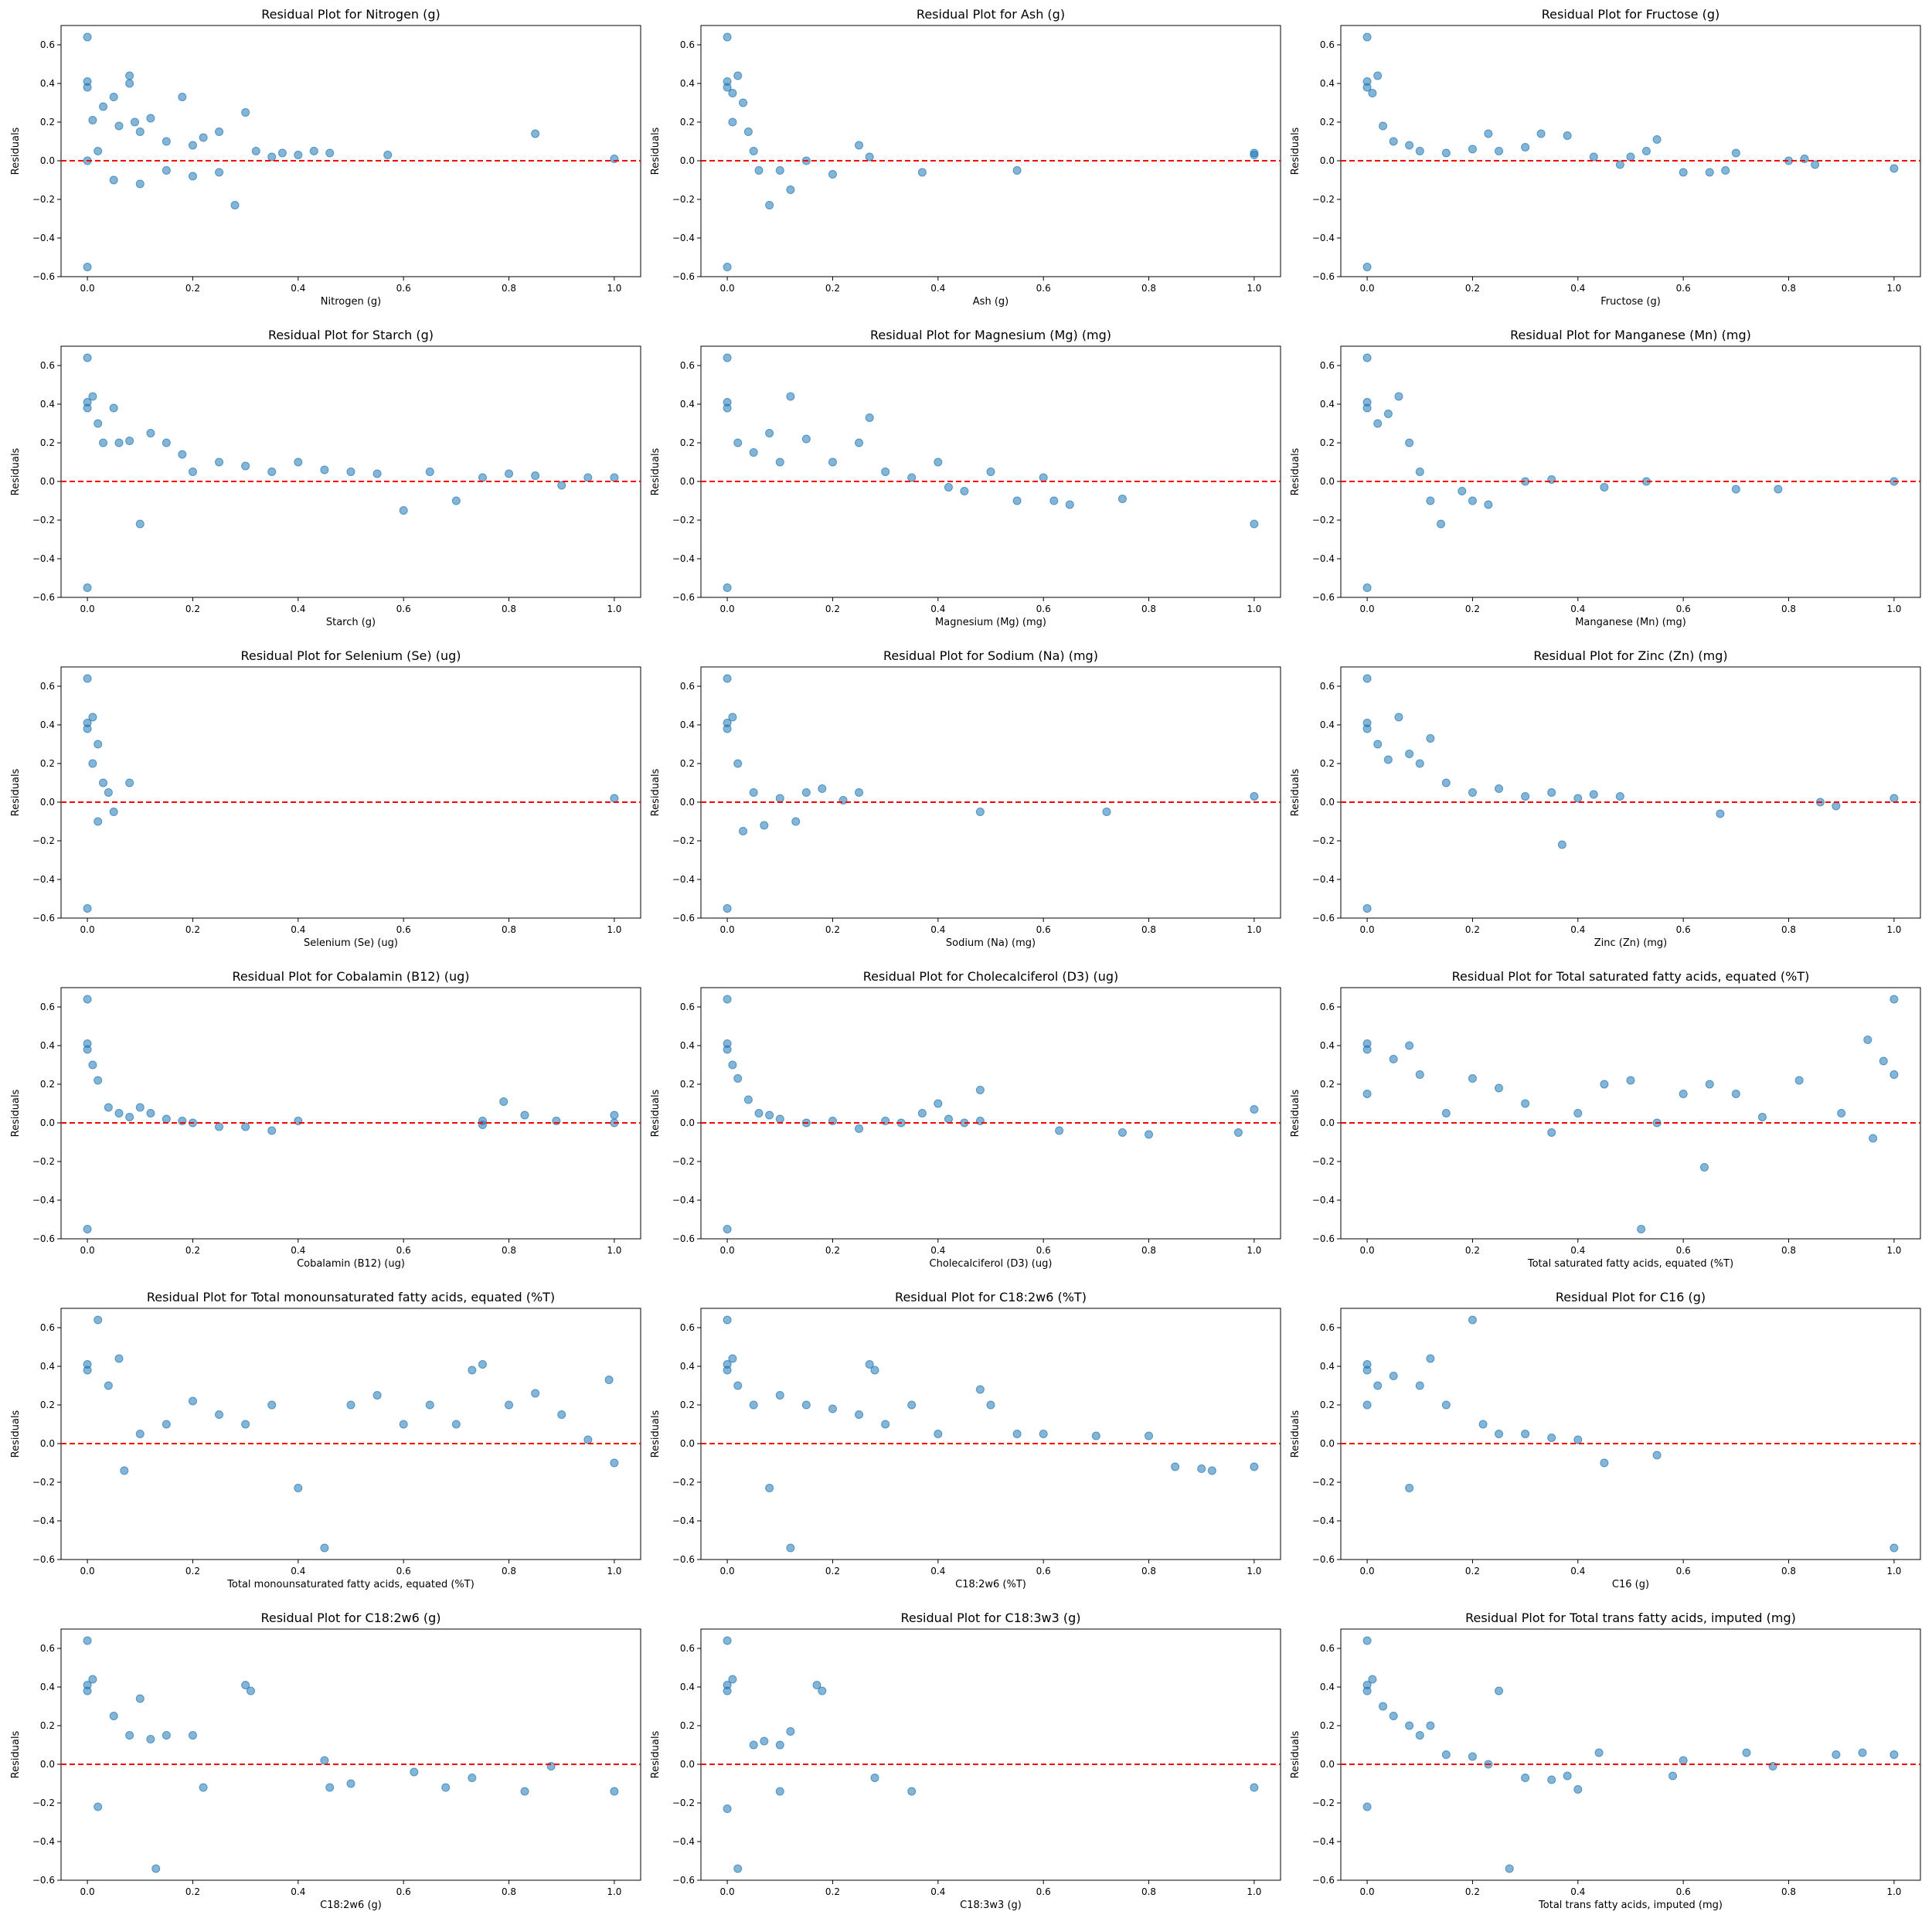 Image resolution: width=1932 pixels, height=1932 pixels. I want to click on y-tick-label: −0.4, so click(43, 238).